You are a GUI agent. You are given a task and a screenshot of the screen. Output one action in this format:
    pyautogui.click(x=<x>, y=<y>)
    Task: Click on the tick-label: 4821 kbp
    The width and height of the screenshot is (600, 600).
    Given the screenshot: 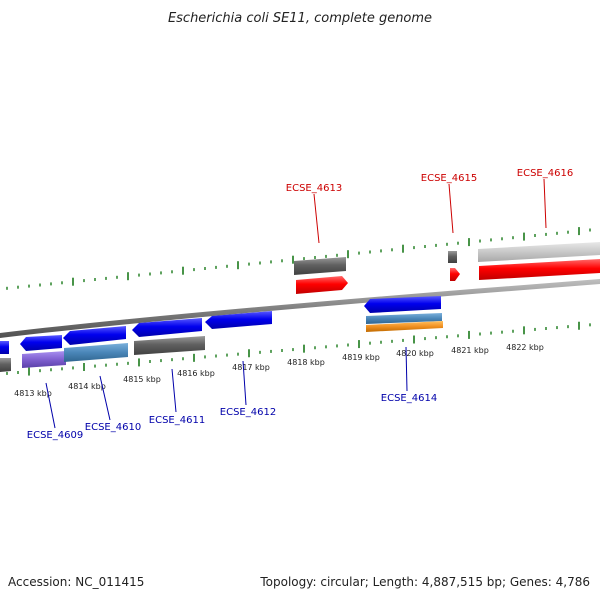 What is the action you would take?
    pyautogui.click(x=470, y=350)
    